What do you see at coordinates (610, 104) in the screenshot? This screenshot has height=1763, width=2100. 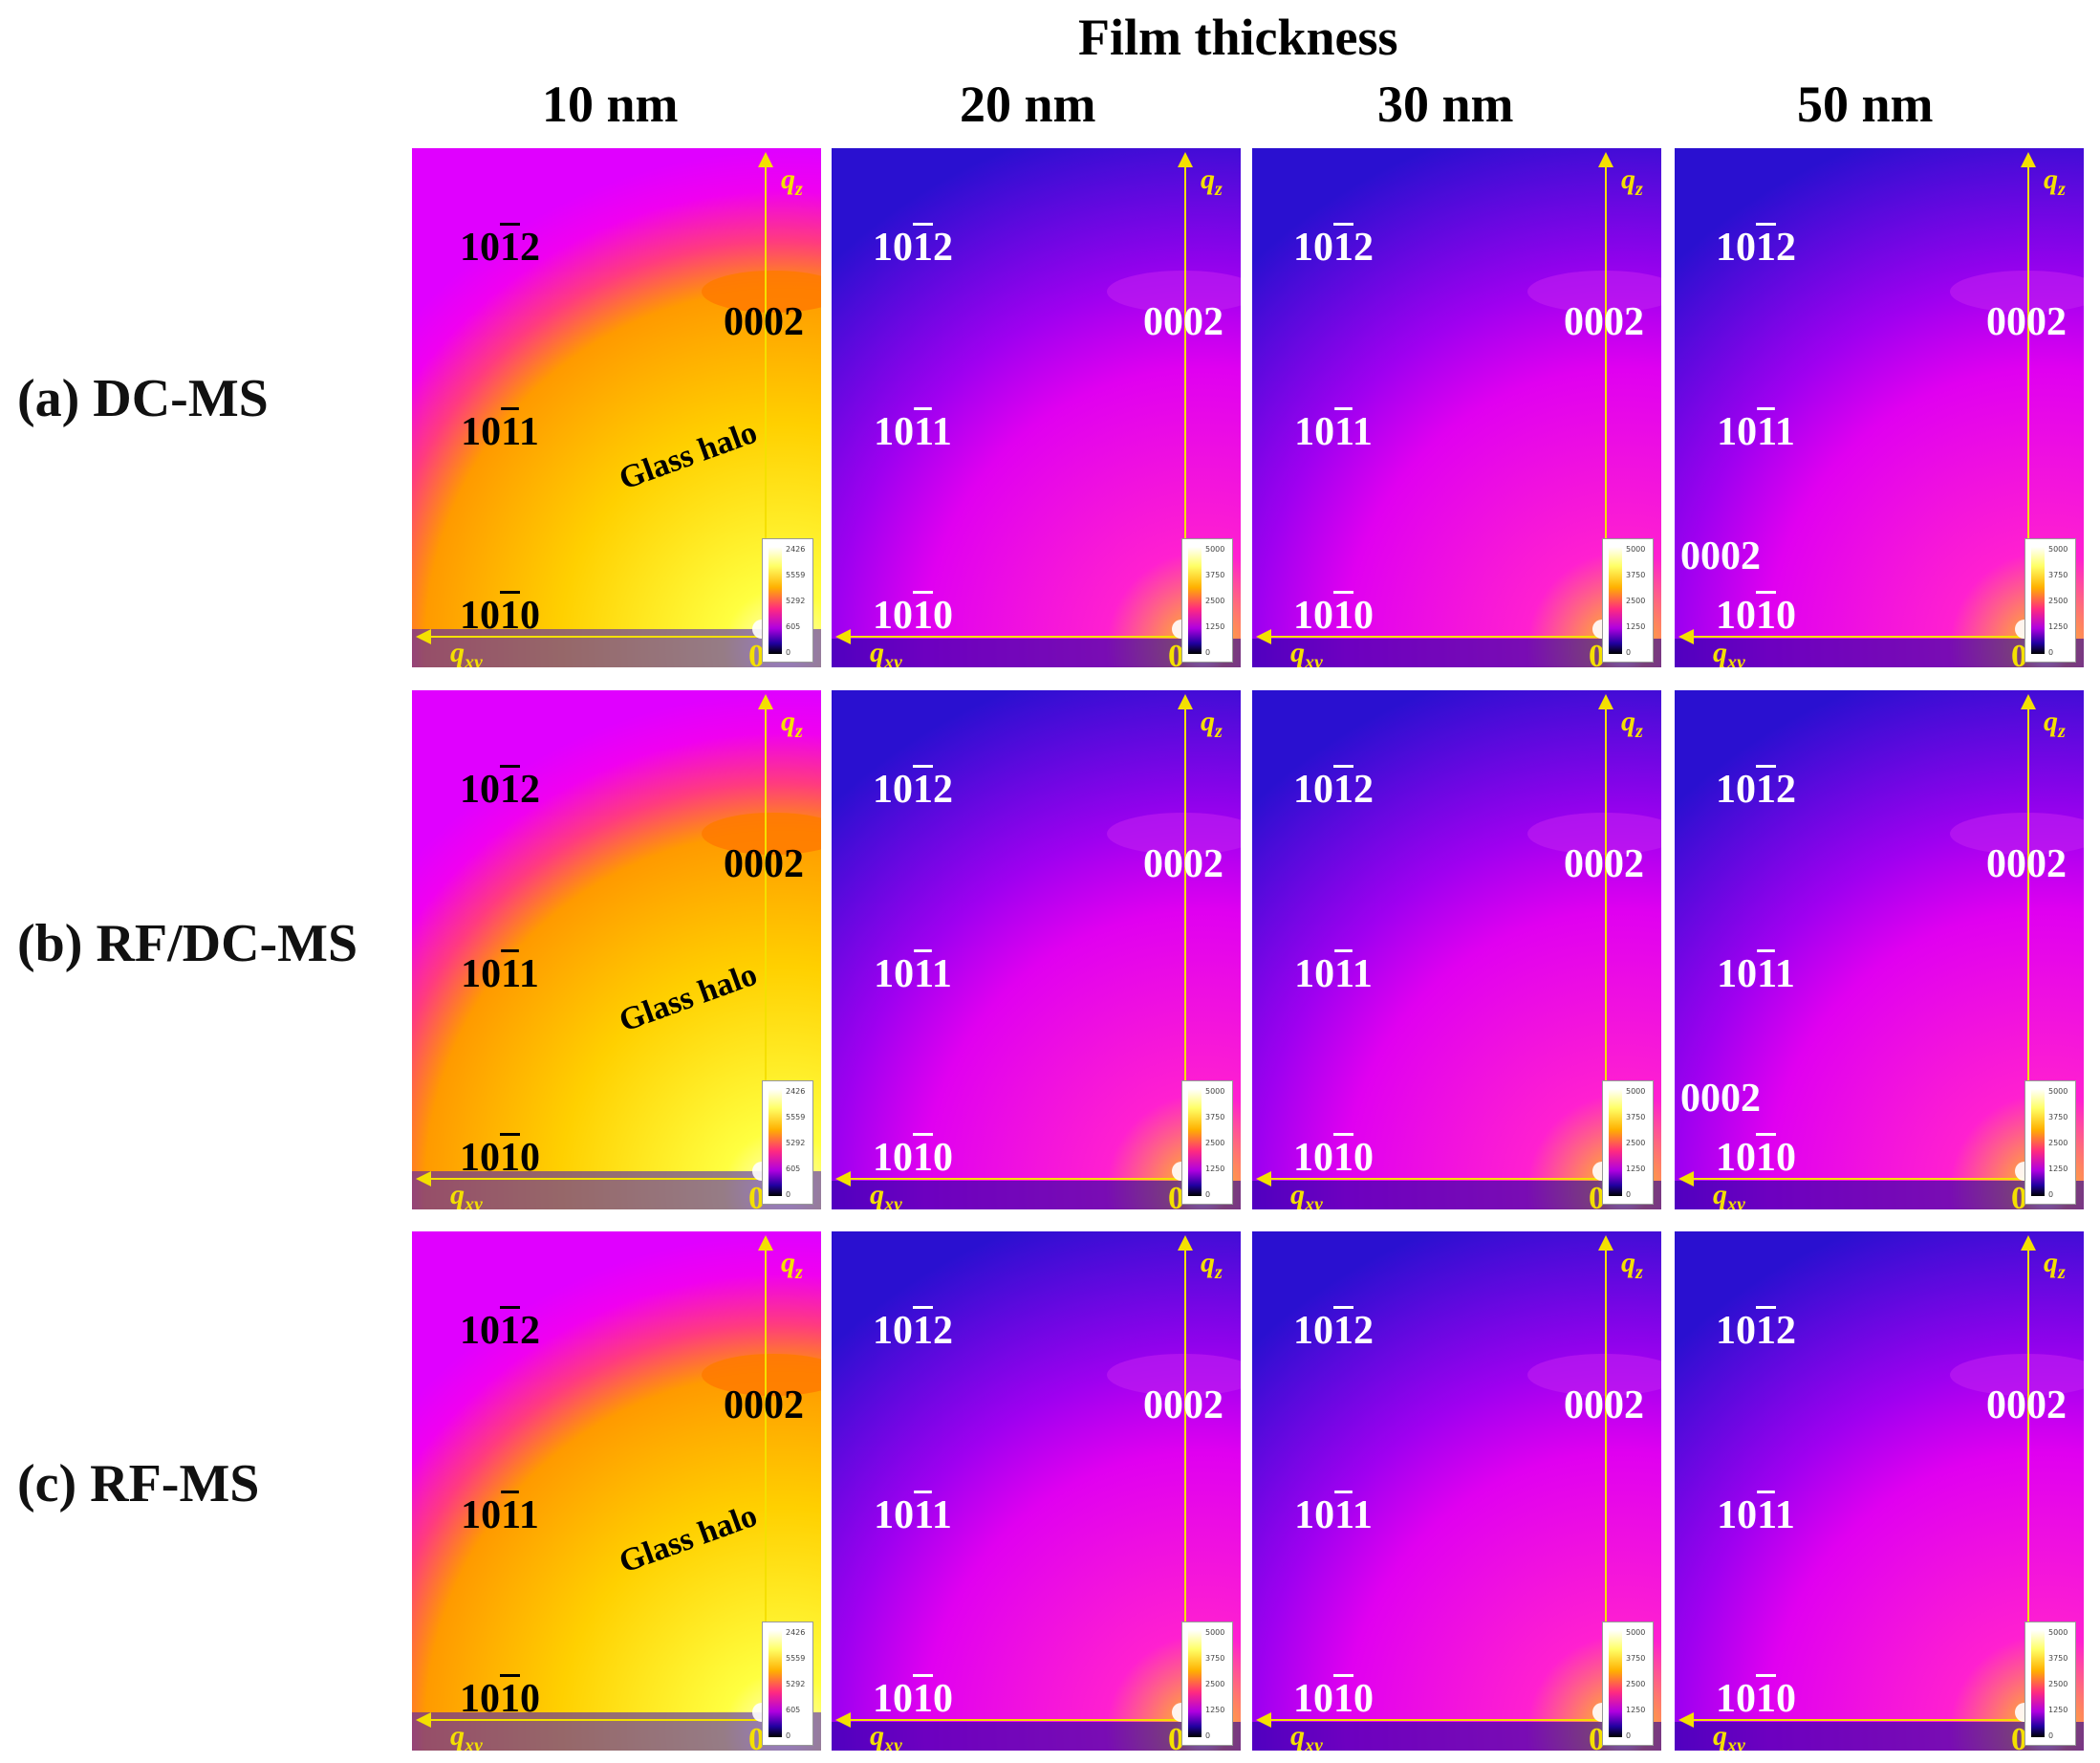 I see `column-header-10nm: 10 nm` at bounding box center [610, 104].